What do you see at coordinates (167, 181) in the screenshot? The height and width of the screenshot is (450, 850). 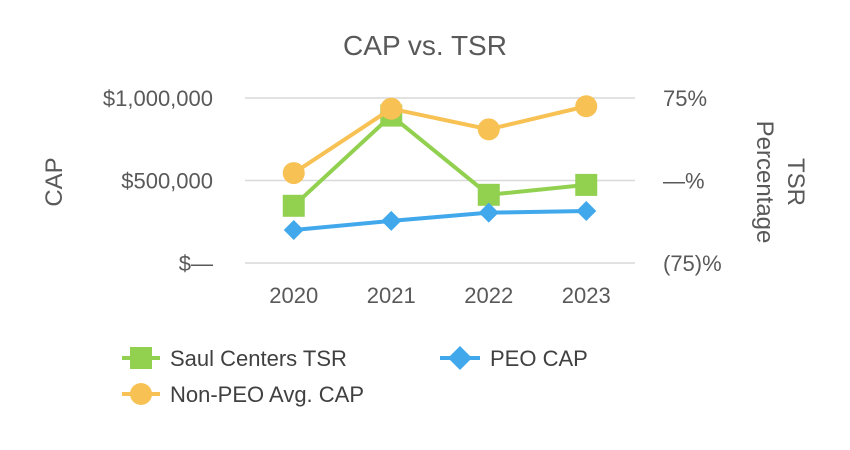 I see `left-tick-label: $500,000` at bounding box center [167, 181].